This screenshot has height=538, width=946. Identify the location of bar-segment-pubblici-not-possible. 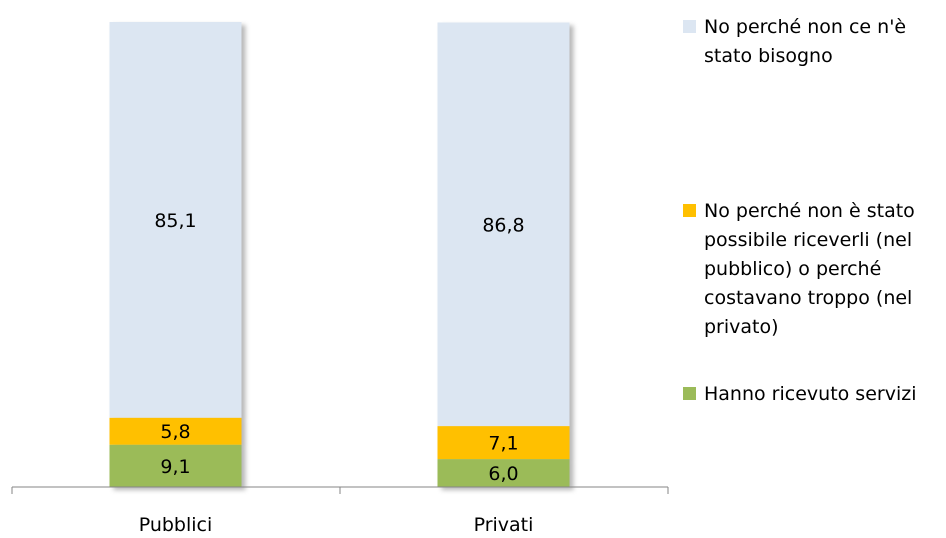
(175, 431).